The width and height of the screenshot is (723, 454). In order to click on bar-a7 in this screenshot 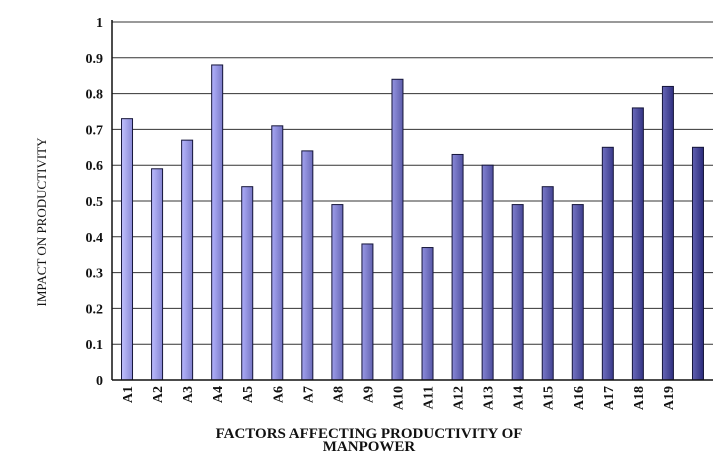, I will do `click(307, 265)`.